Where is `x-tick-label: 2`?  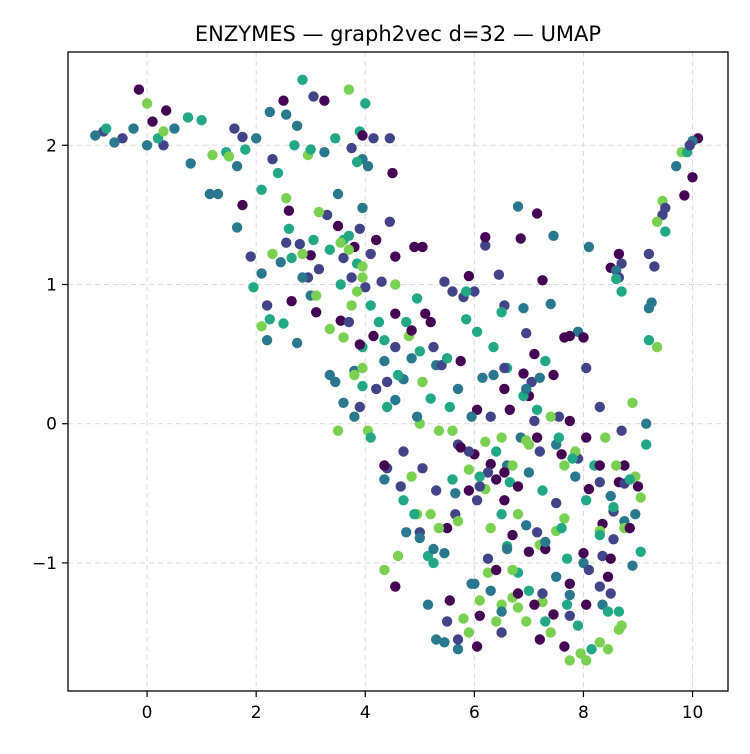 x-tick-label: 2 is located at coordinates (256, 713).